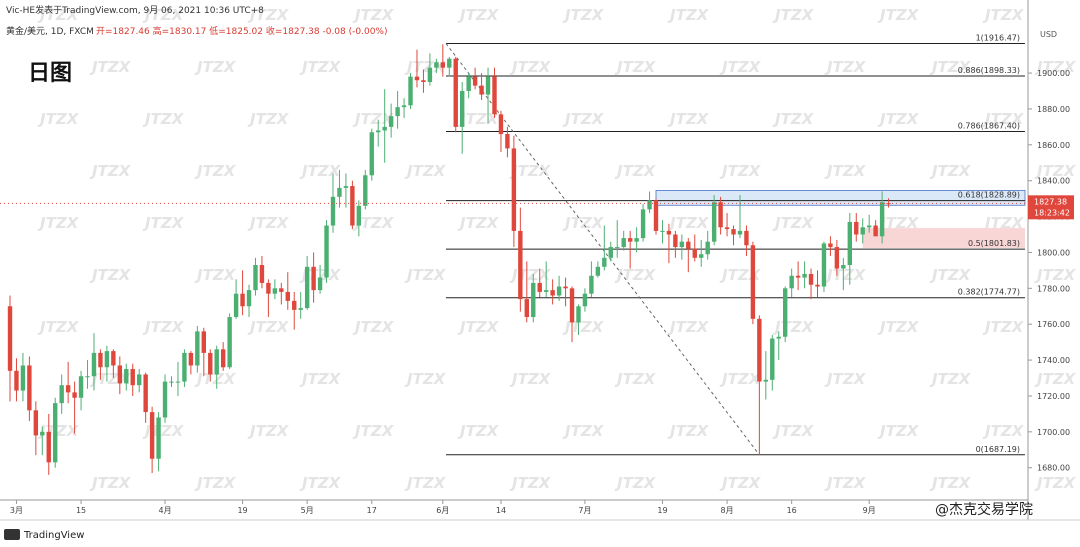  I want to click on symbol: 黄金/美元, 1D, FXCM, so click(50, 31).